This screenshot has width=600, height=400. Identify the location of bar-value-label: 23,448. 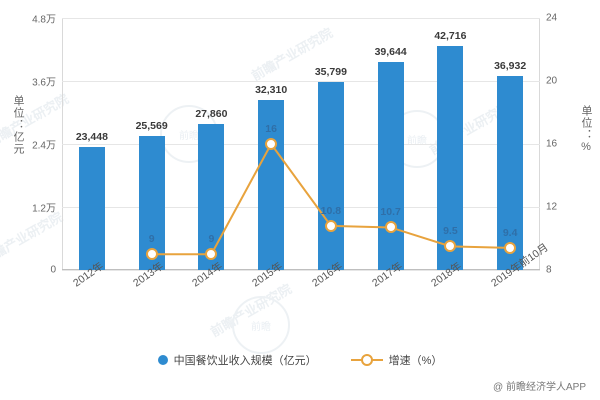
(91, 136).